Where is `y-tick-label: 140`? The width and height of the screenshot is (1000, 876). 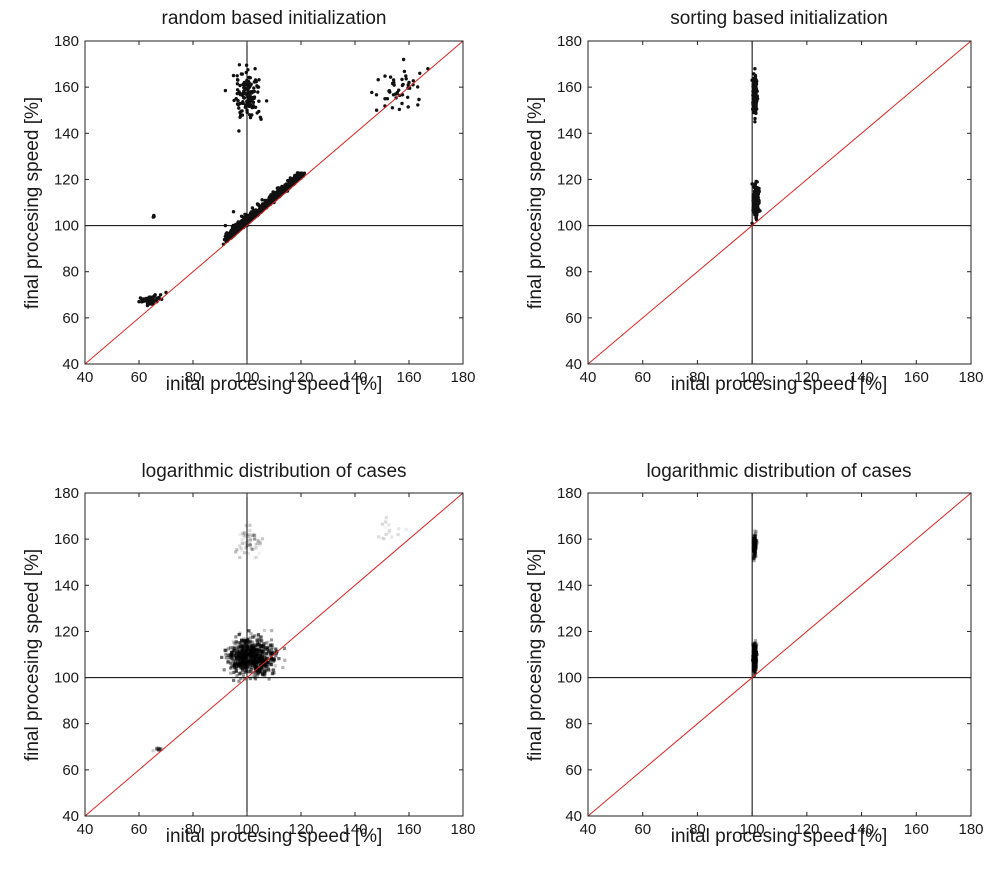 y-tick-label: 140 is located at coordinates (569, 585).